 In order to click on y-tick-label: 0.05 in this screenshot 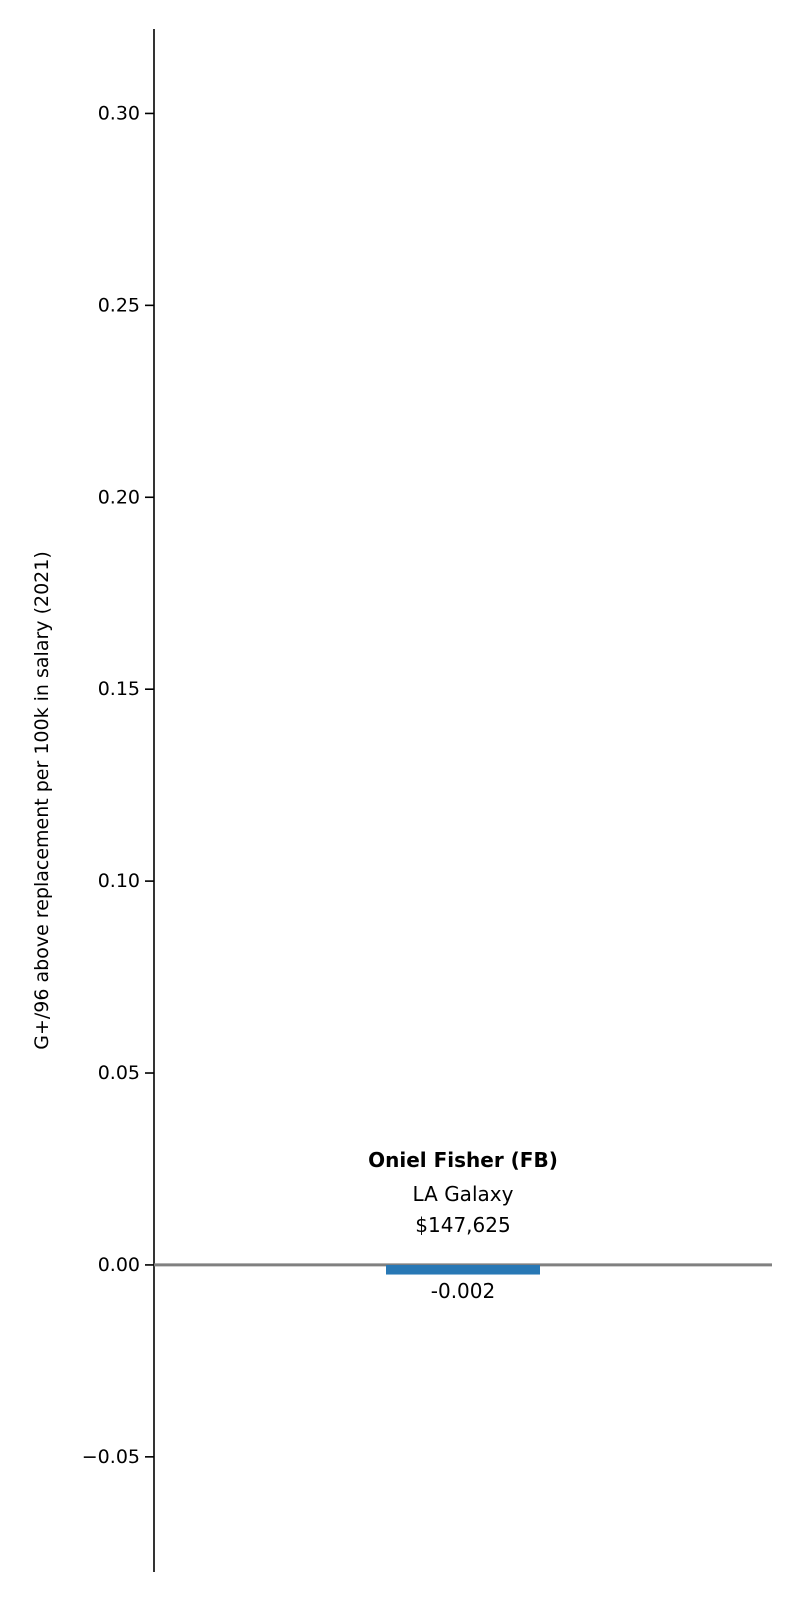, I will do `click(119, 1073)`.